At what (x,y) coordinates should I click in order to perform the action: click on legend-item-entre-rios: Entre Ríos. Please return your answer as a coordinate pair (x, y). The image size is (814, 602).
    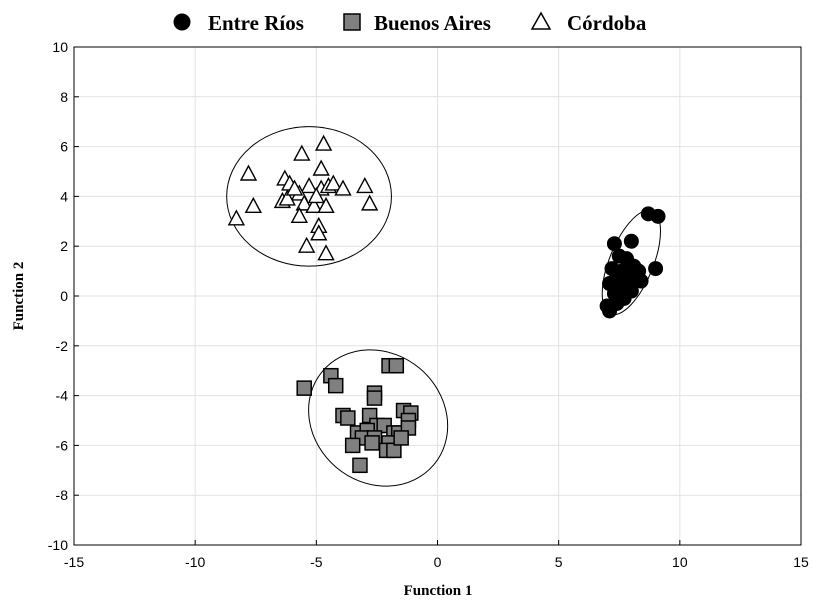
    Looking at the image, I should click on (238, 23).